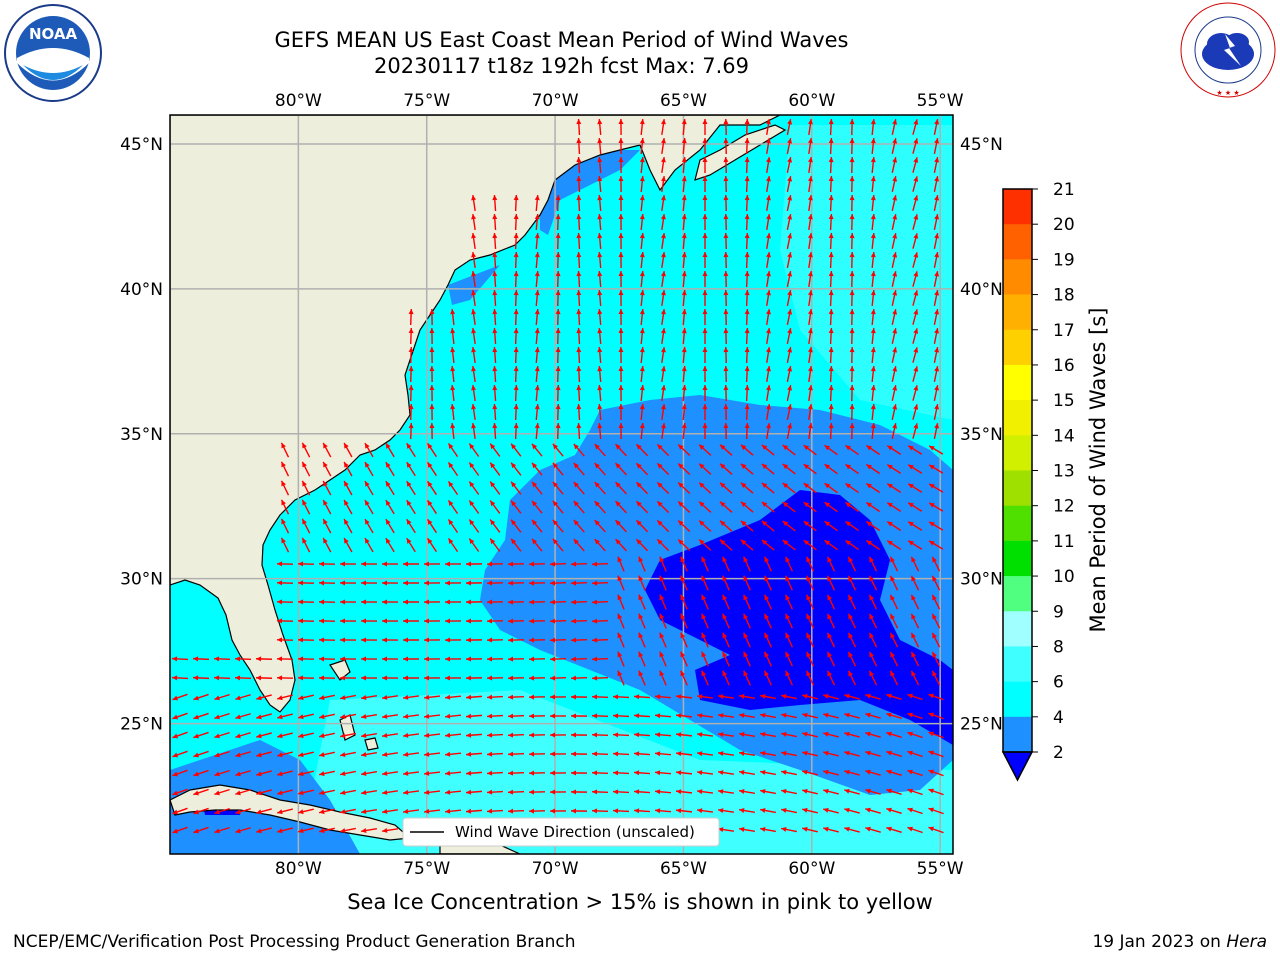 This screenshot has width=1280, height=960. What do you see at coordinates (940, 869) in the screenshot?
I see `lon-tick-label-bottom: 55°W` at bounding box center [940, 869].